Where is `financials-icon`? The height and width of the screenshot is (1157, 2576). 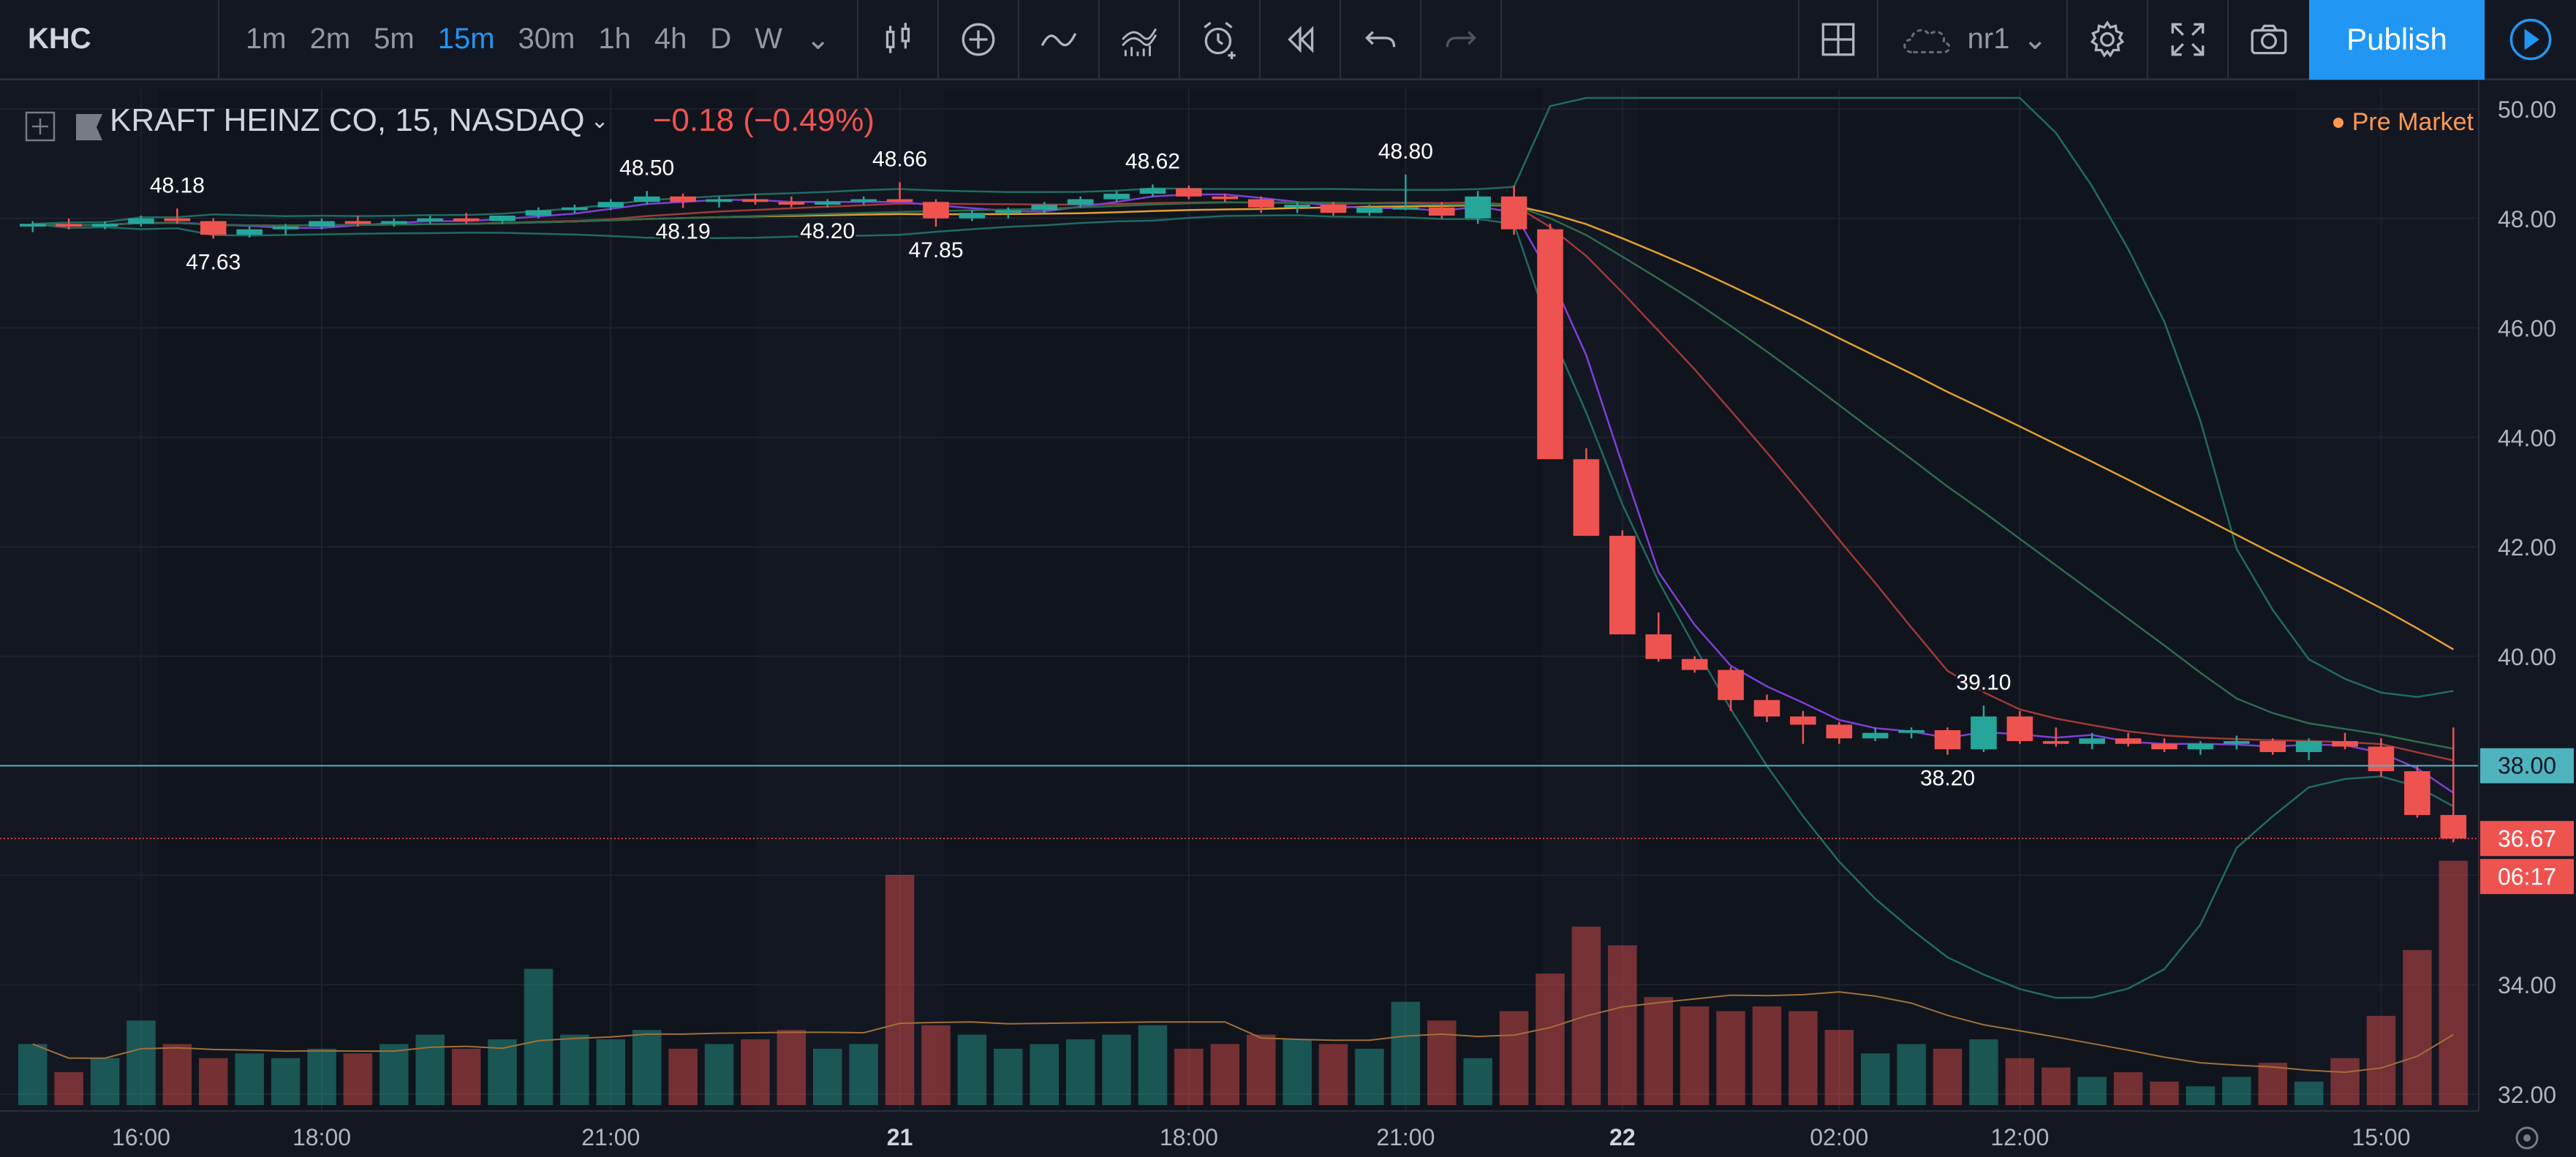 financials-icon is located at coordinates (1140, 40).